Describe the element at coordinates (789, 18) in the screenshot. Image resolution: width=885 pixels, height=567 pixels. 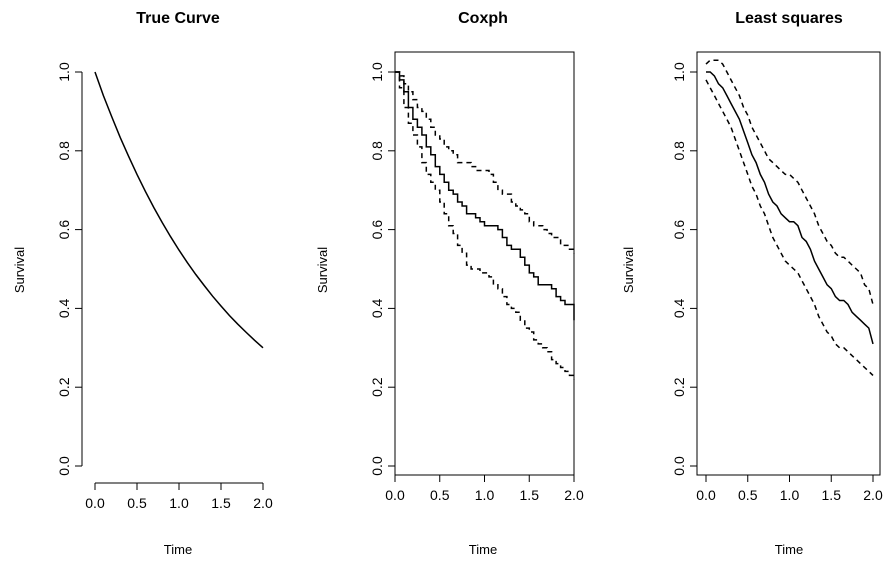
I see `panel-title: Least squares` at that location.